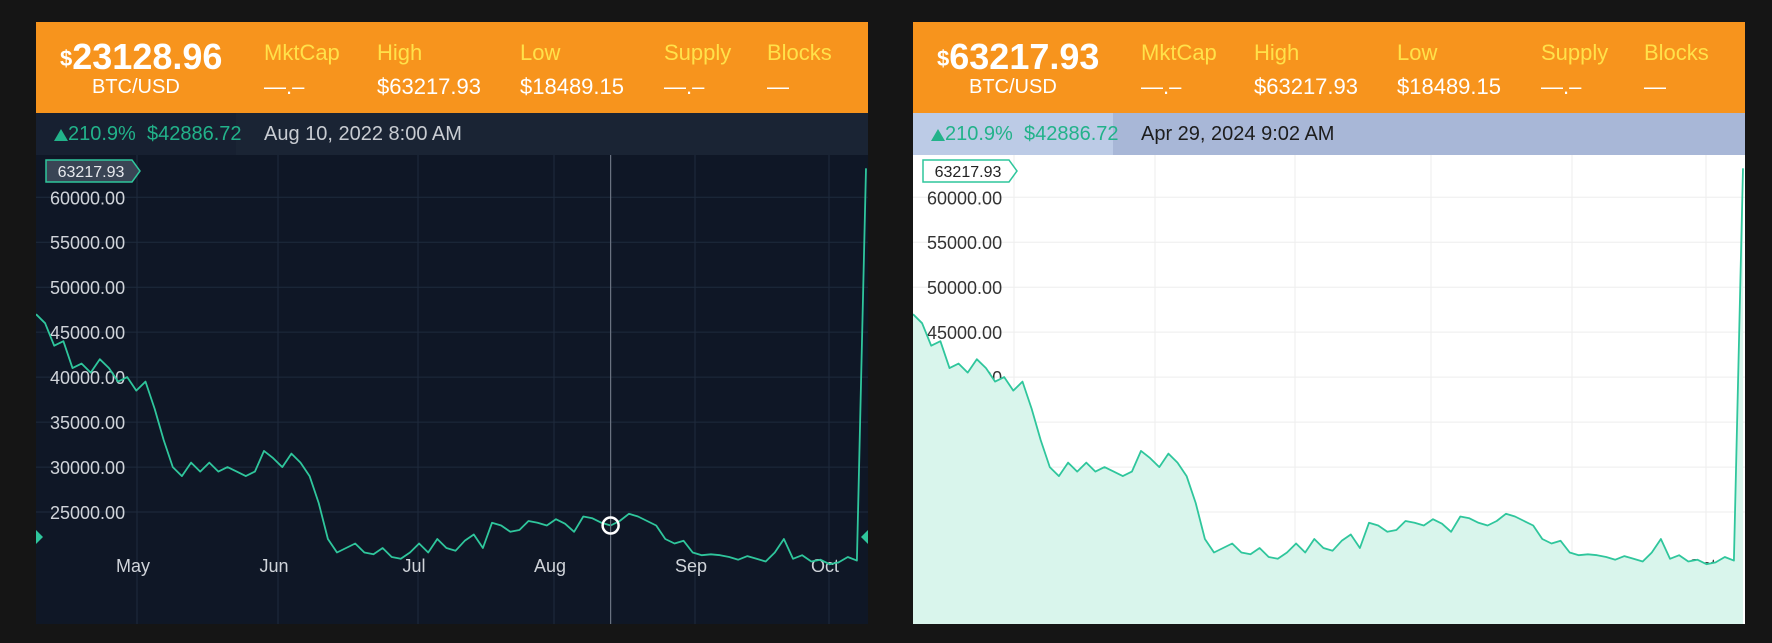 The height and width of the screenshot is (643, 1772). Describe the element at coordinates (825, 566) in the screenshot. I see `x-tick-label: Oct` at that location.